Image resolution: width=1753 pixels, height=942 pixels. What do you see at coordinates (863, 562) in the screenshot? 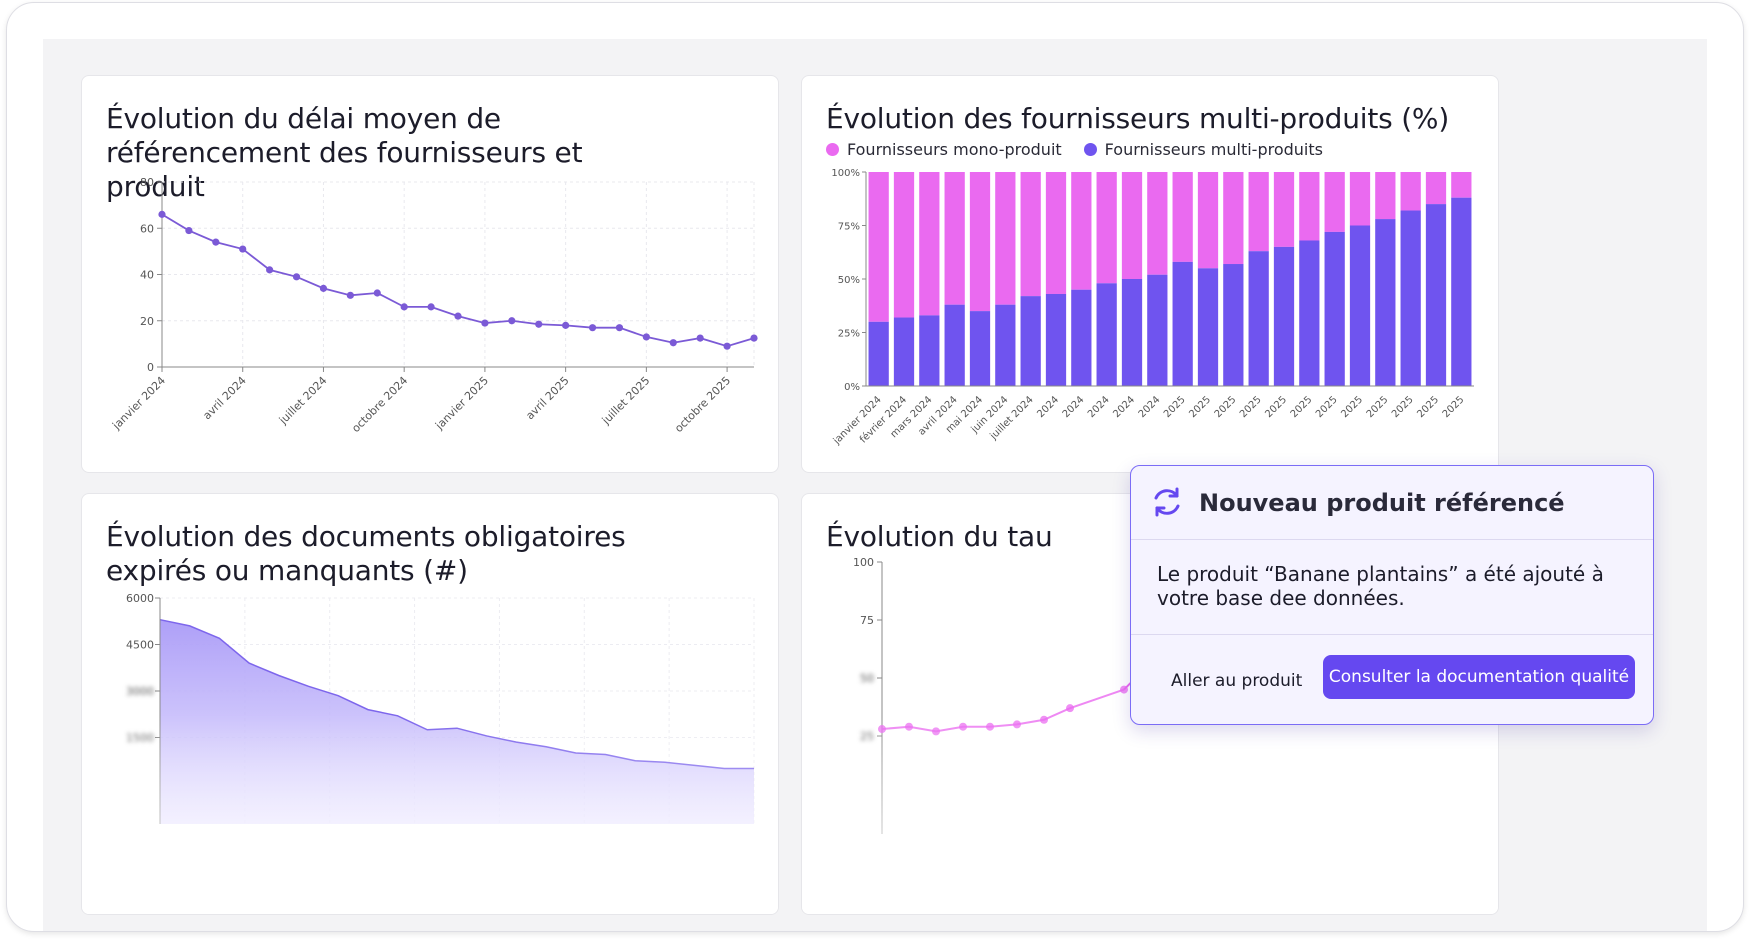
I see `y-tick-label: 100` at bounding box center [863, 562].